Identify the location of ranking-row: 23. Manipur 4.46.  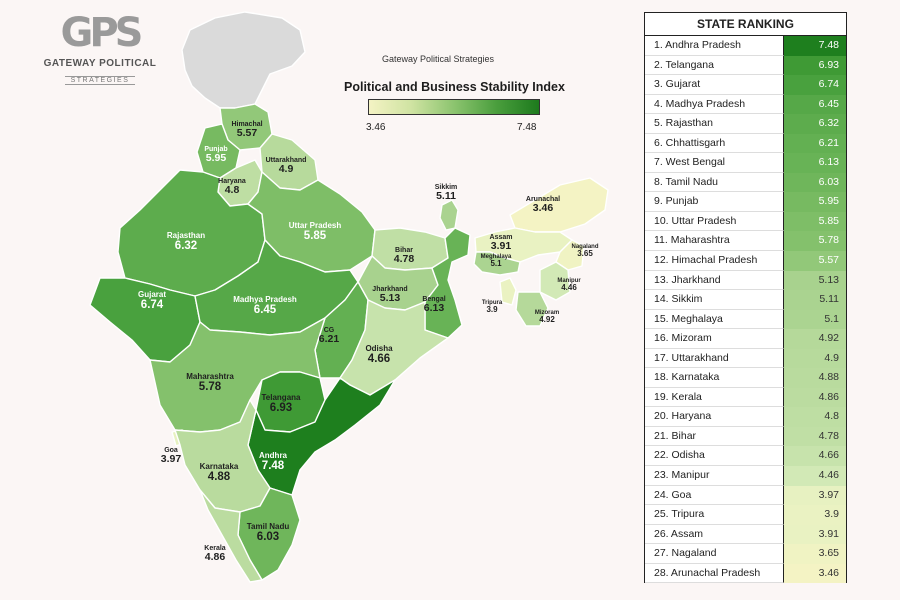
(745, 476).